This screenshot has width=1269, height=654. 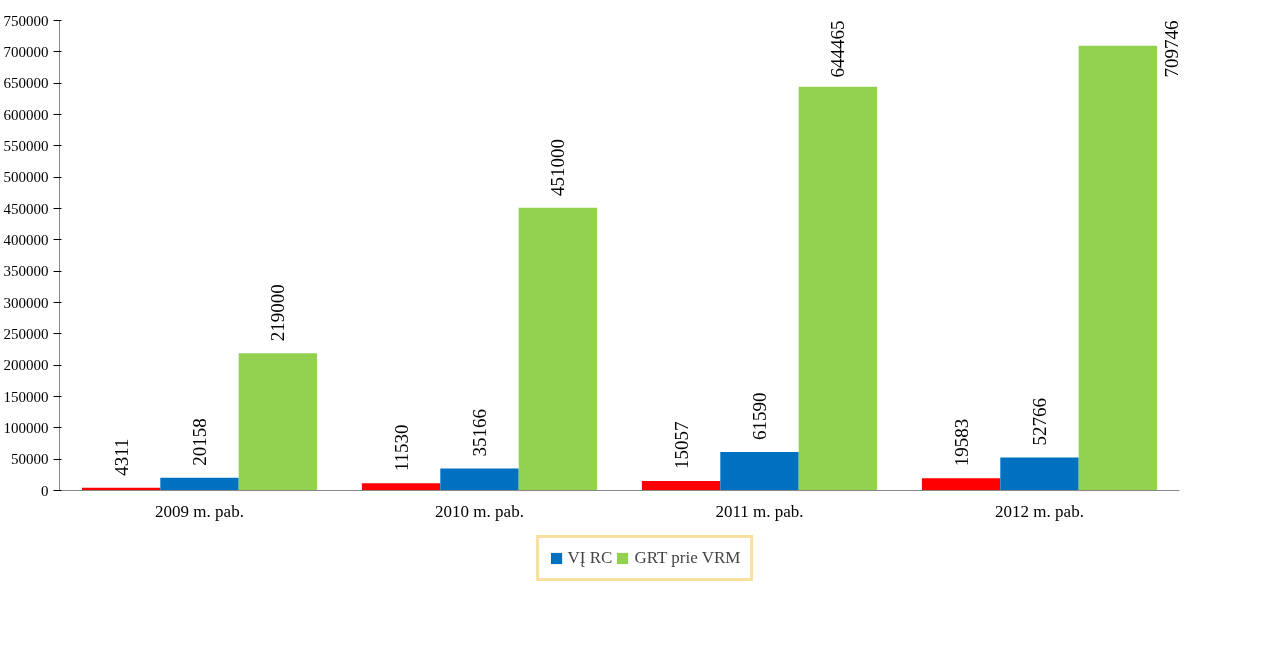 What do you see at coordinates (26, 271) in the screenshot?
I see `y-tick-label: 350000` at bounding box center [26, 271].